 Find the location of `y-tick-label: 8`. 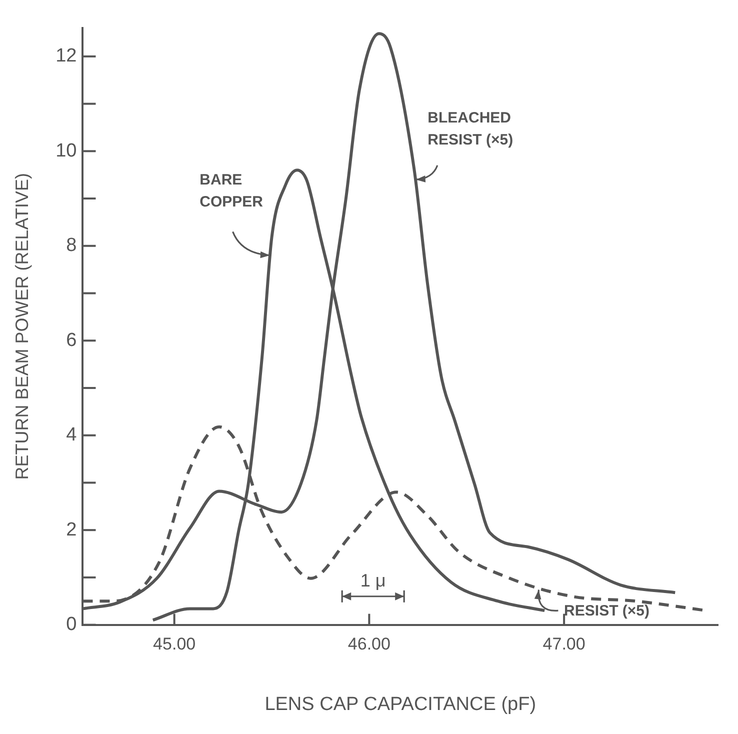

y-tick-label: 8 is located at coordinates (71, 245).